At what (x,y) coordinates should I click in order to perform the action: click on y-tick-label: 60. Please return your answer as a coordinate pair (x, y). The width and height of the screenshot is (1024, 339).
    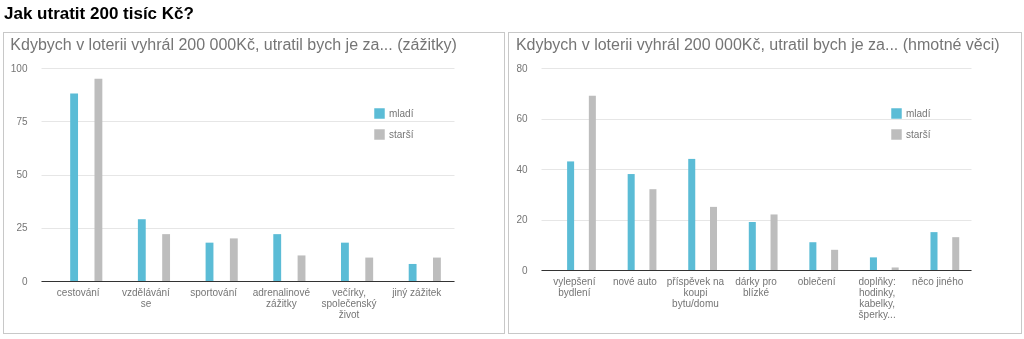
    Looking at the image, I should click on (522, 118).